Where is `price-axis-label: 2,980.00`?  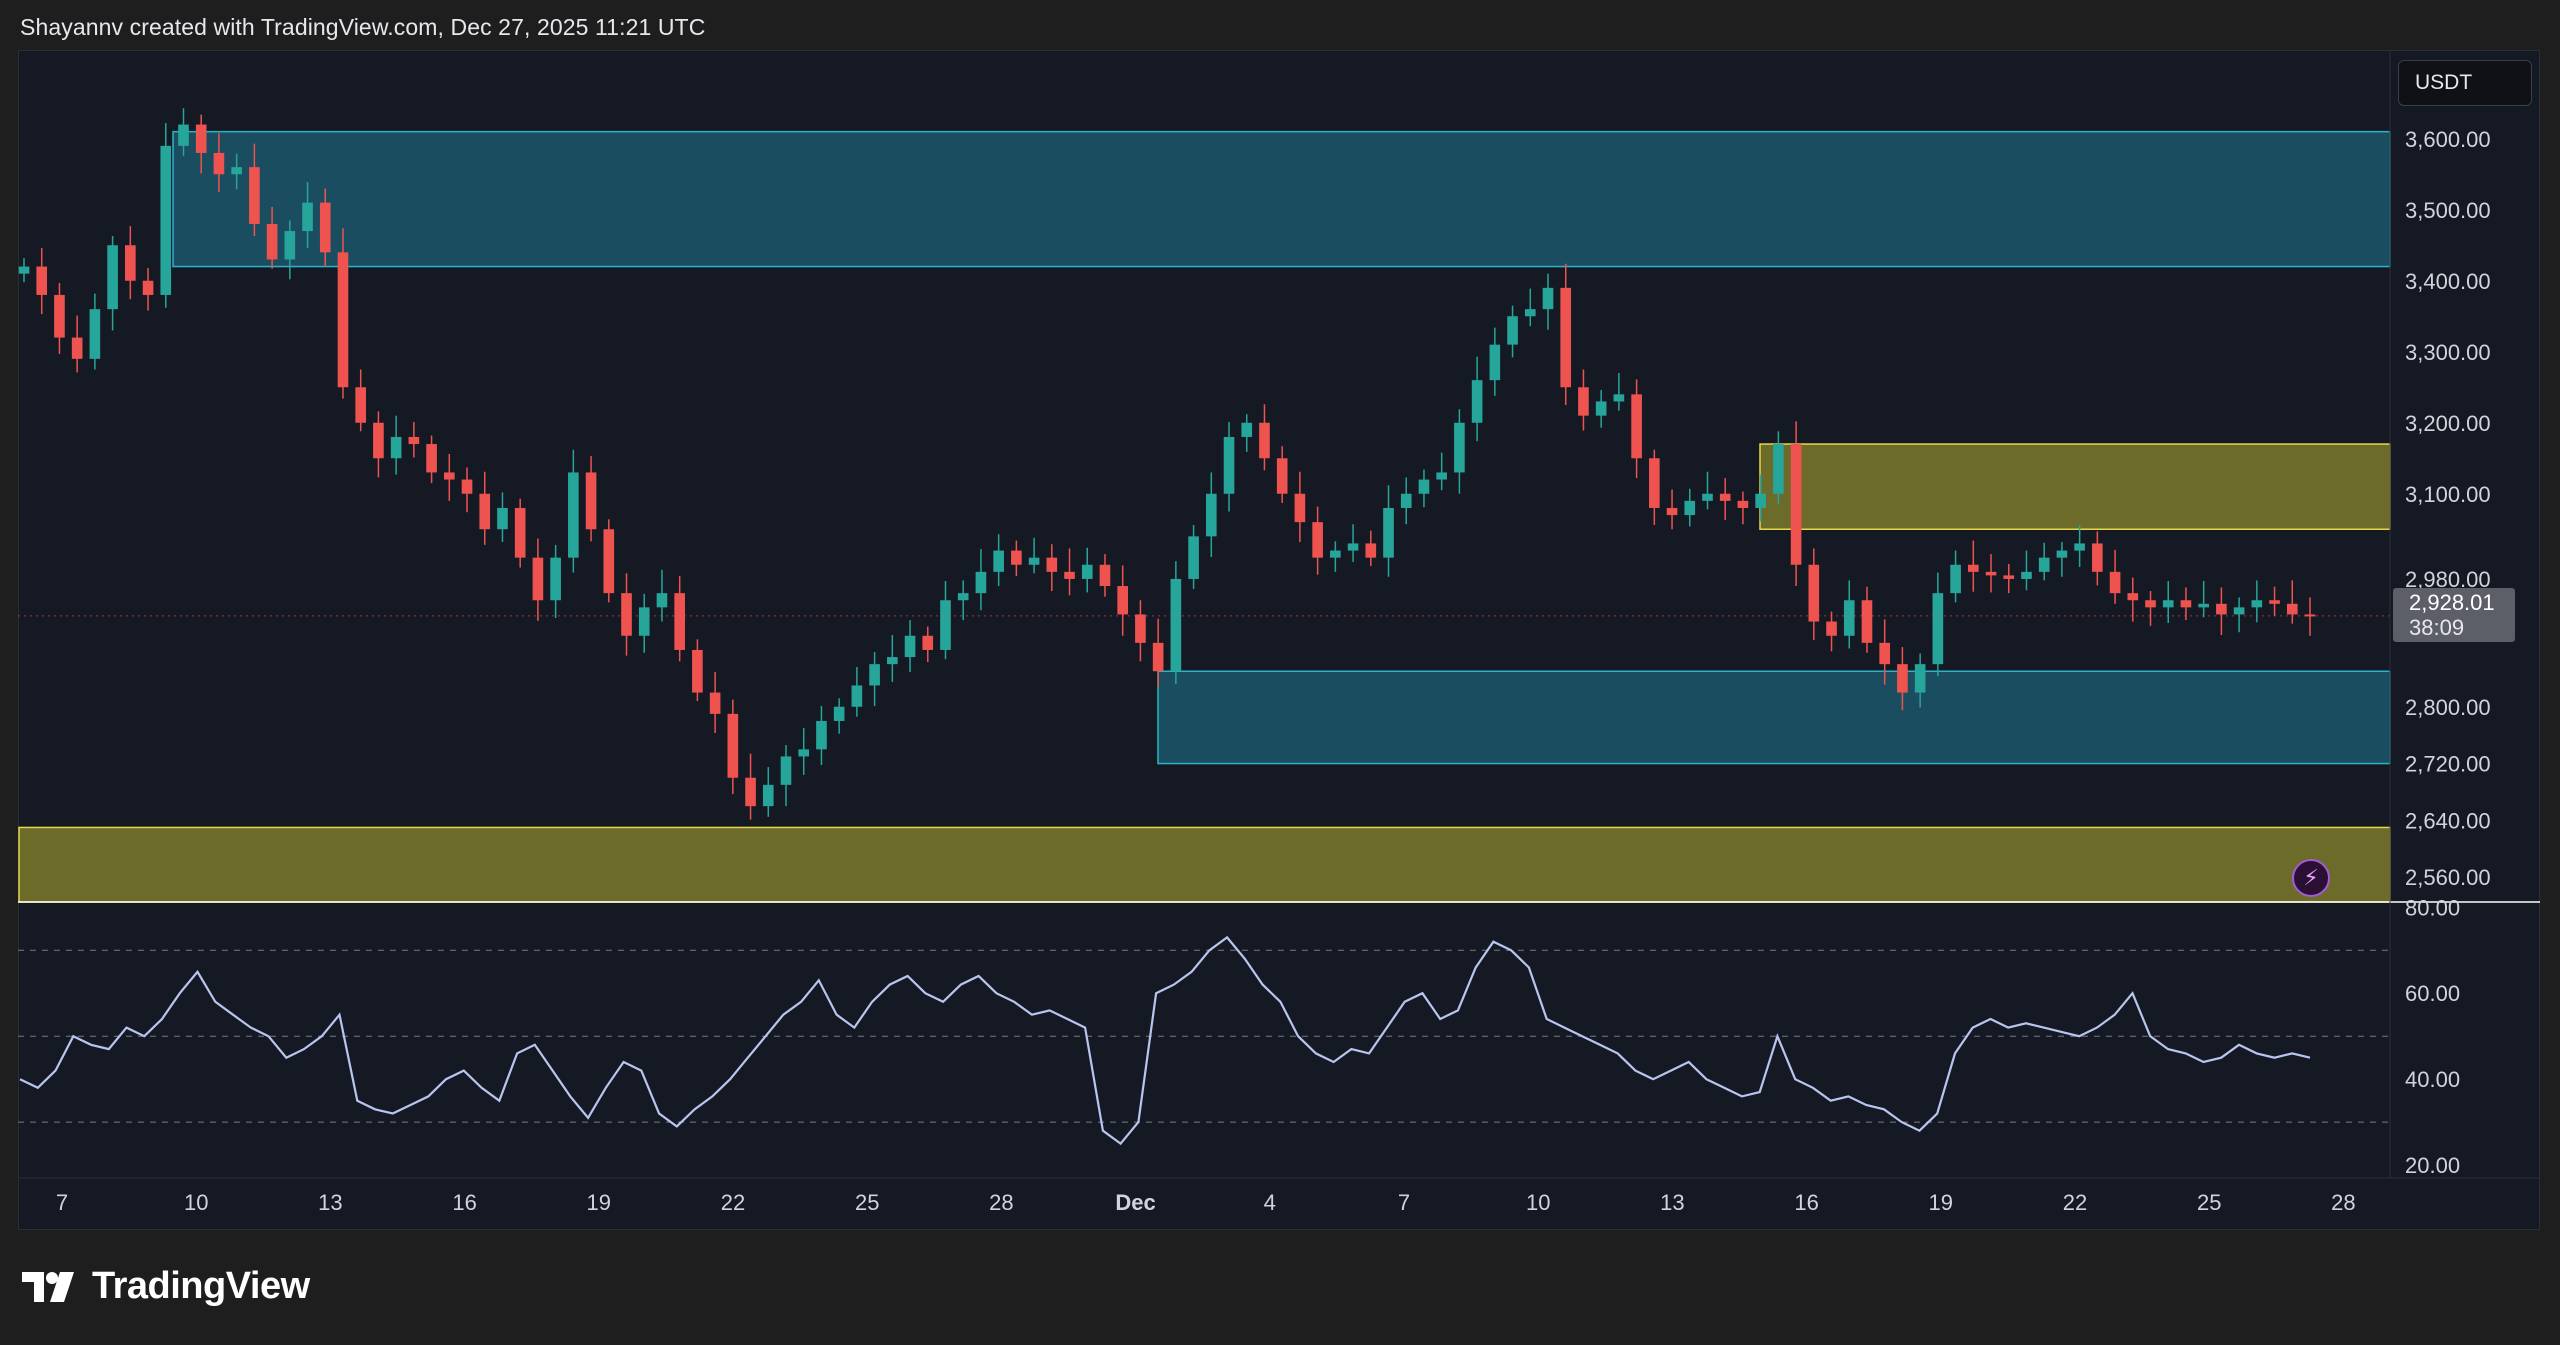 price-axis-label: 2,980.00 is located at coordinates (2448, 579).